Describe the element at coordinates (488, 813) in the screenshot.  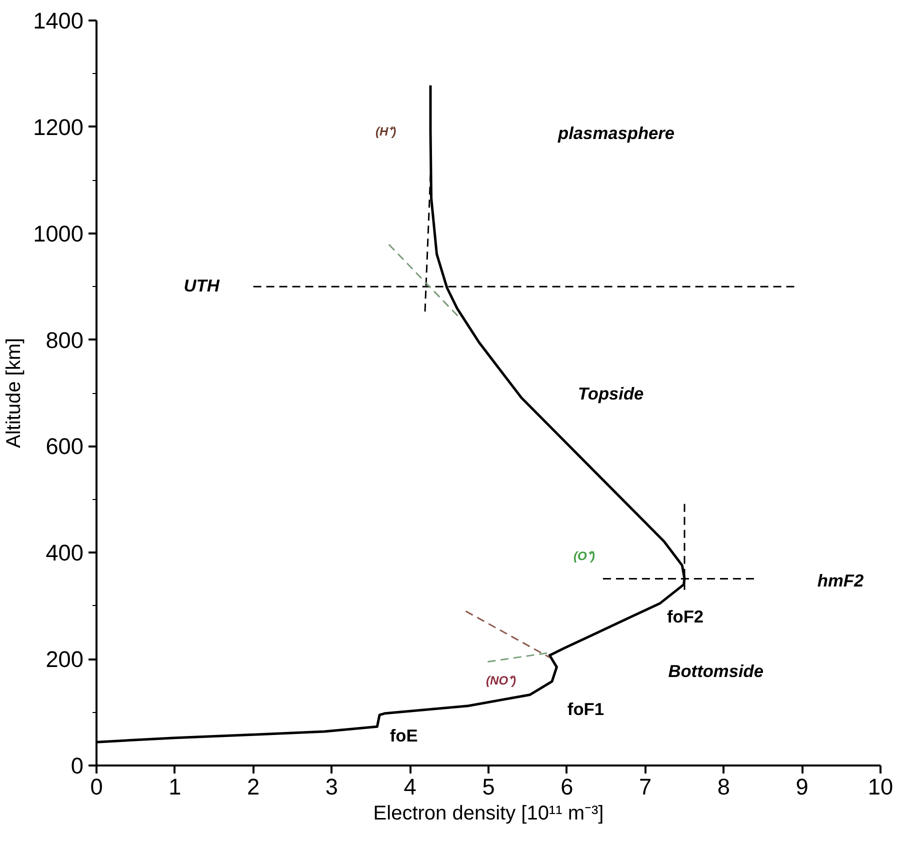
I see `x-axis-title: Electron density [10¹¹ m⁻³]` at that location.